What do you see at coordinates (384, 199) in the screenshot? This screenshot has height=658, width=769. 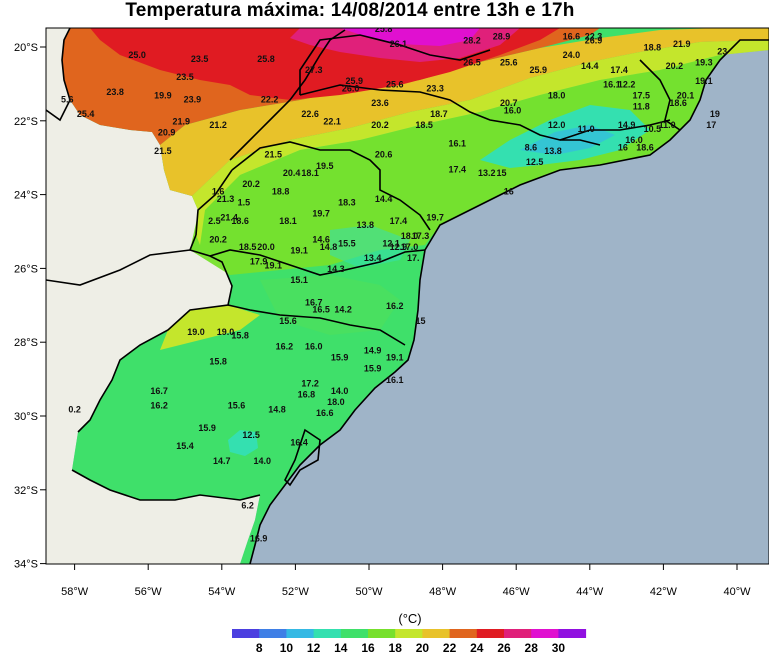 I see `station-value: 14.4` at bounding box center [384, 199].